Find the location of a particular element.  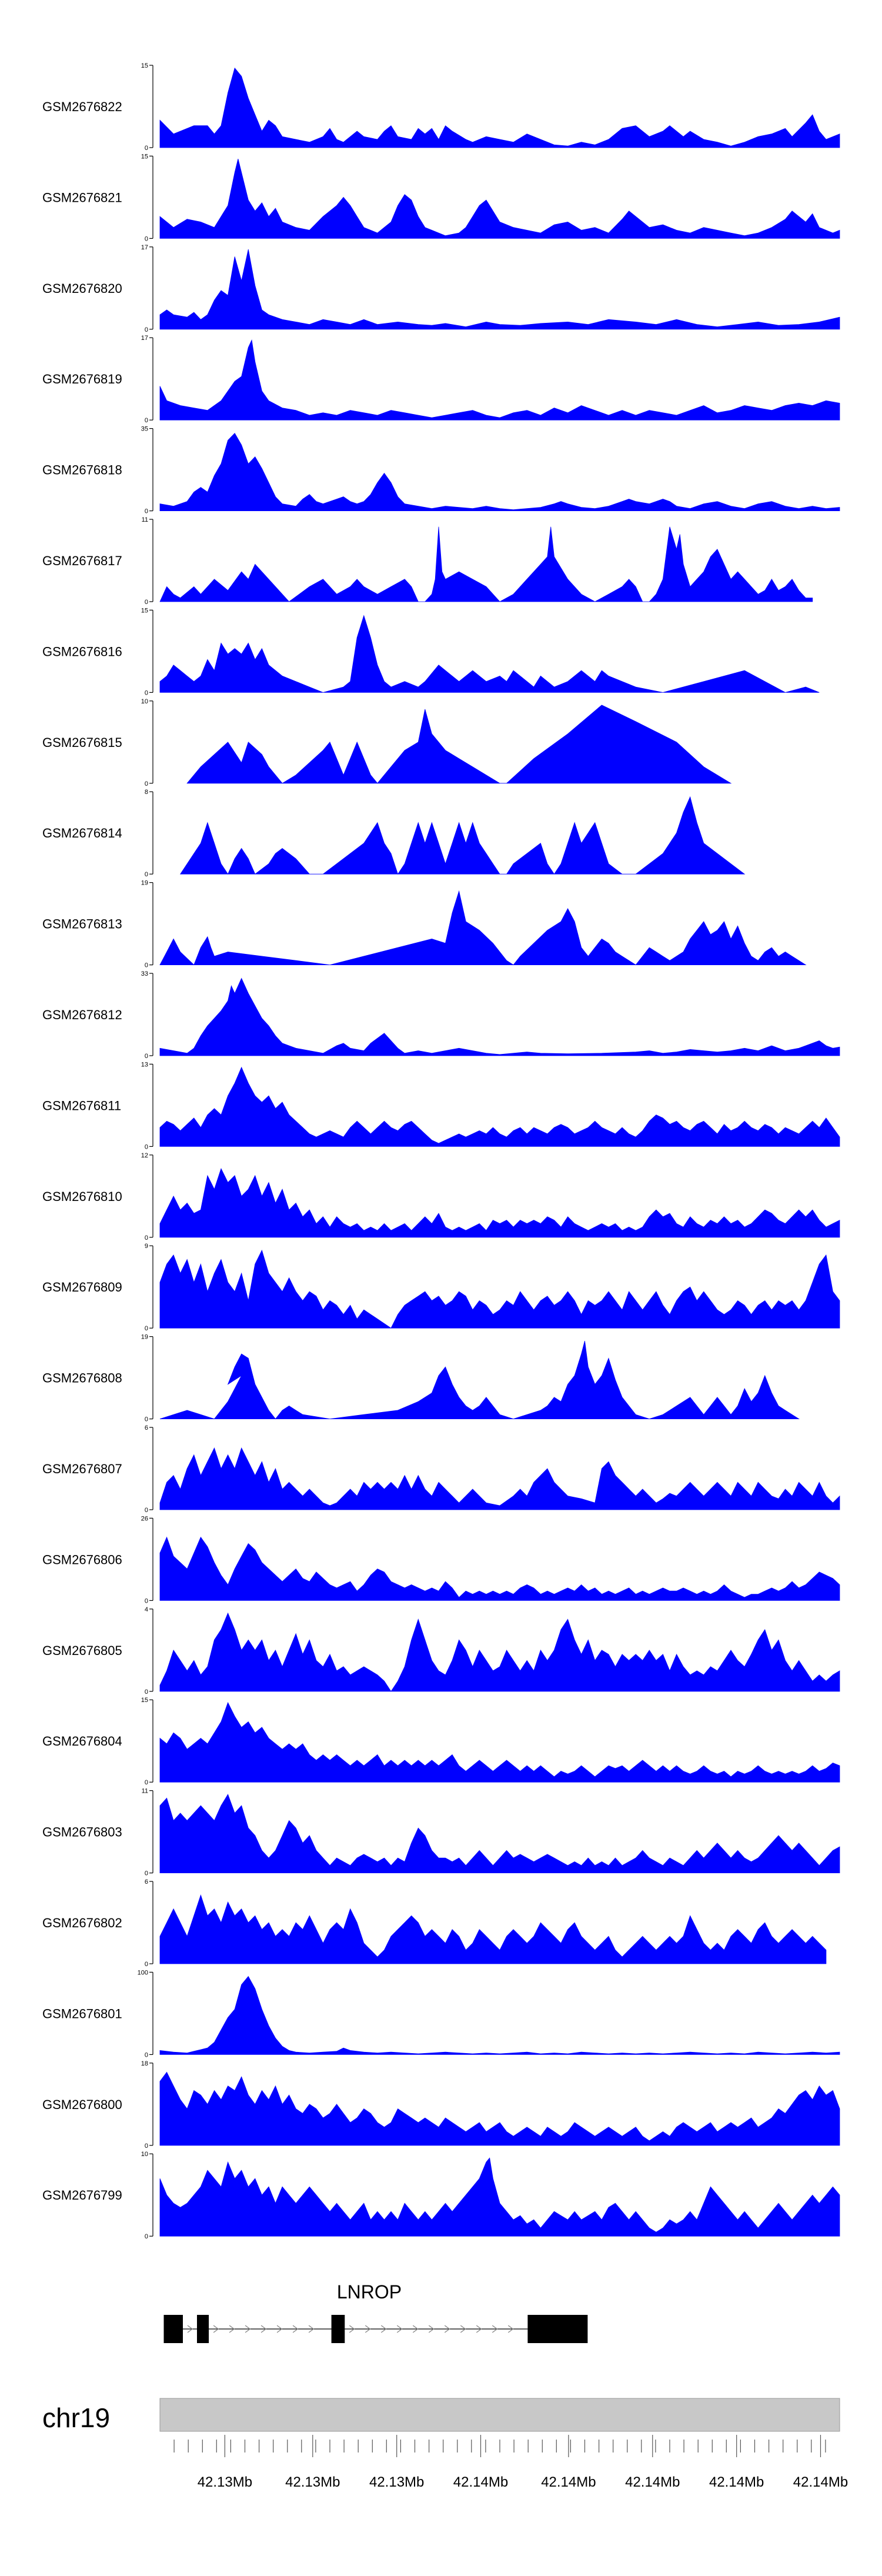

track-label: GSM2676819 is located at coordinates (82, 379).